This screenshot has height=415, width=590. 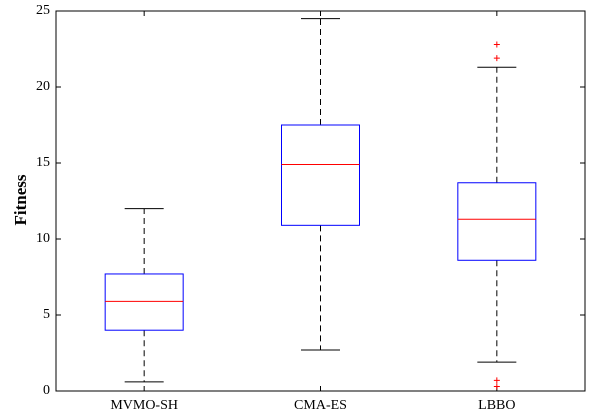 I want to click on x-tick-label: CMA-ES, so click(x=320, y=405).